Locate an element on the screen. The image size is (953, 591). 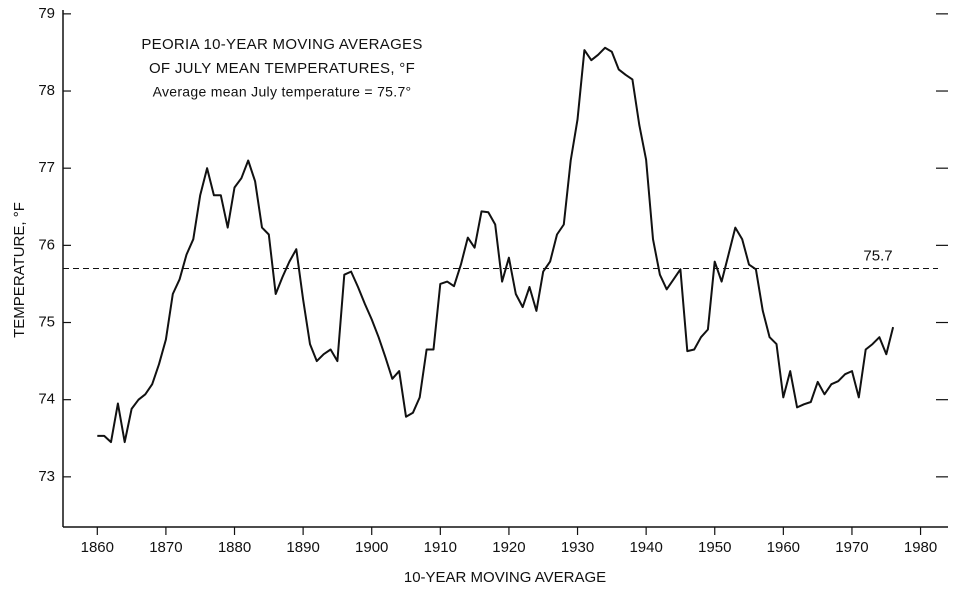
x-tick-label: 1890 is located at coordinates (302, 547).